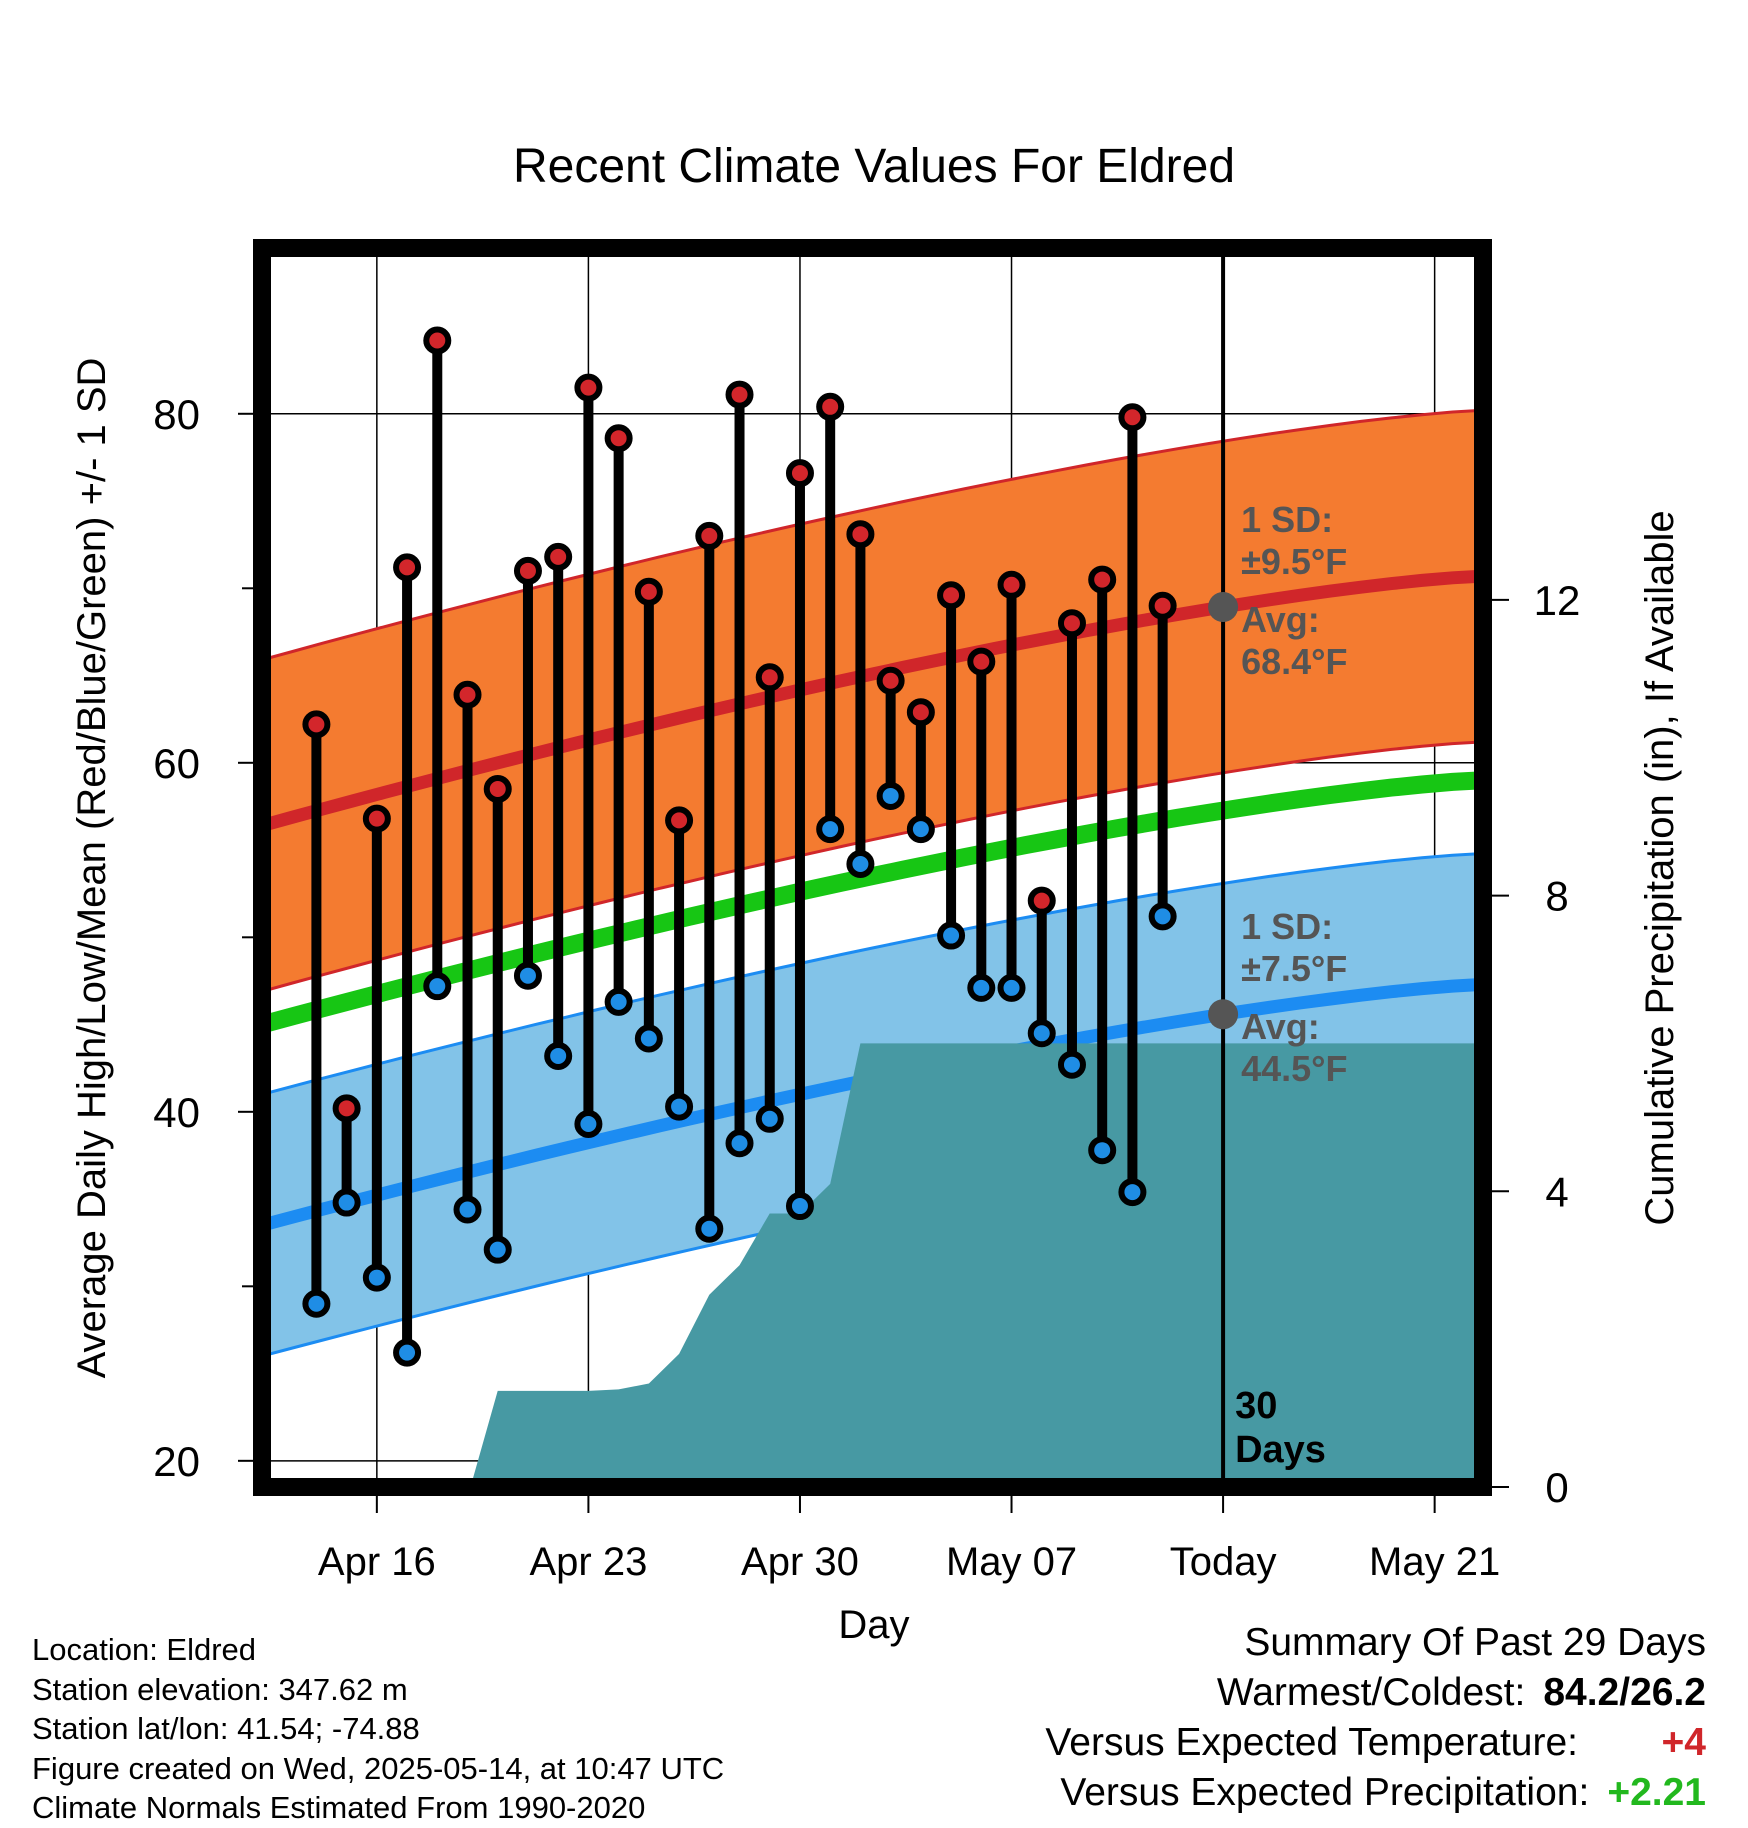 This screenshot has width=1748, height=1828. What do you see at coordinates (1325, 1792) in the screenshot?
I see `precip-anomaly-label: Versus Expected Precipitation:` at bounding box center [1325, 1792].